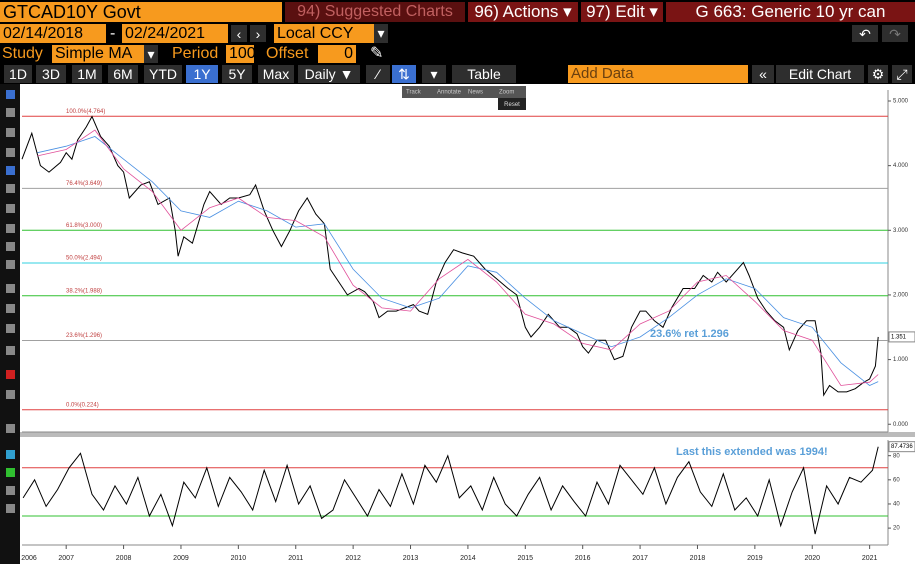 This screenshot has width=915, height=564. Describe the element at coordinates (324, 33) in the screenshot. I see `currency: Local CCY` at that location.